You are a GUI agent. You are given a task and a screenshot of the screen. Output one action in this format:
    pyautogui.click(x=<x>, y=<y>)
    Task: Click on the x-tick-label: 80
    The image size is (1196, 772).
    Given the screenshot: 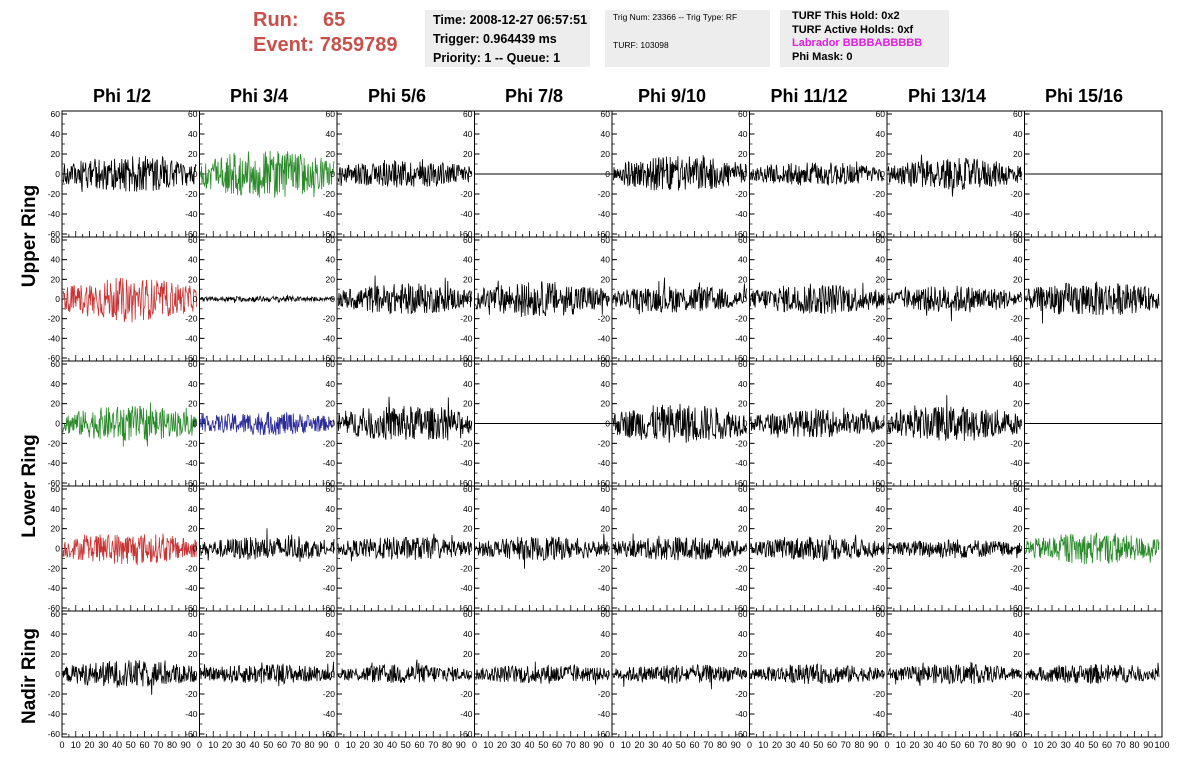 What is the action you would take?
    pyautogui.click(x=172, y=745)
    